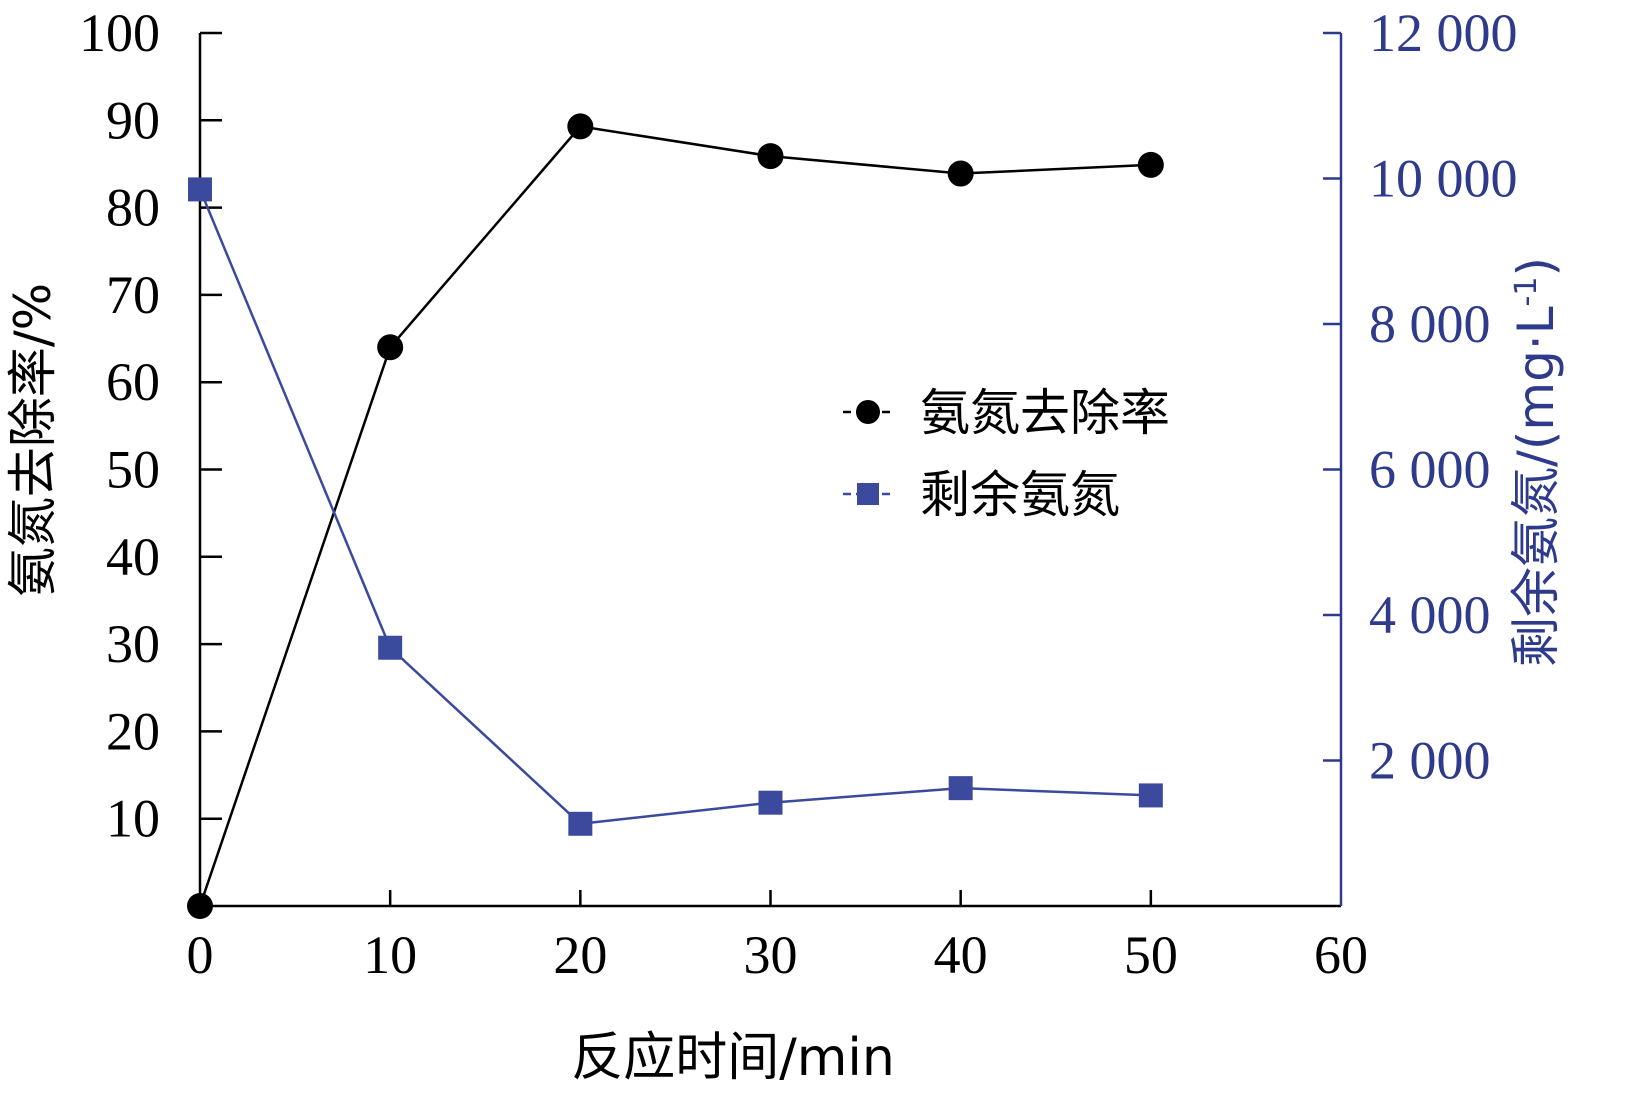  I want to click on y-right-tick-label: 2 000, so click(1430, 761).